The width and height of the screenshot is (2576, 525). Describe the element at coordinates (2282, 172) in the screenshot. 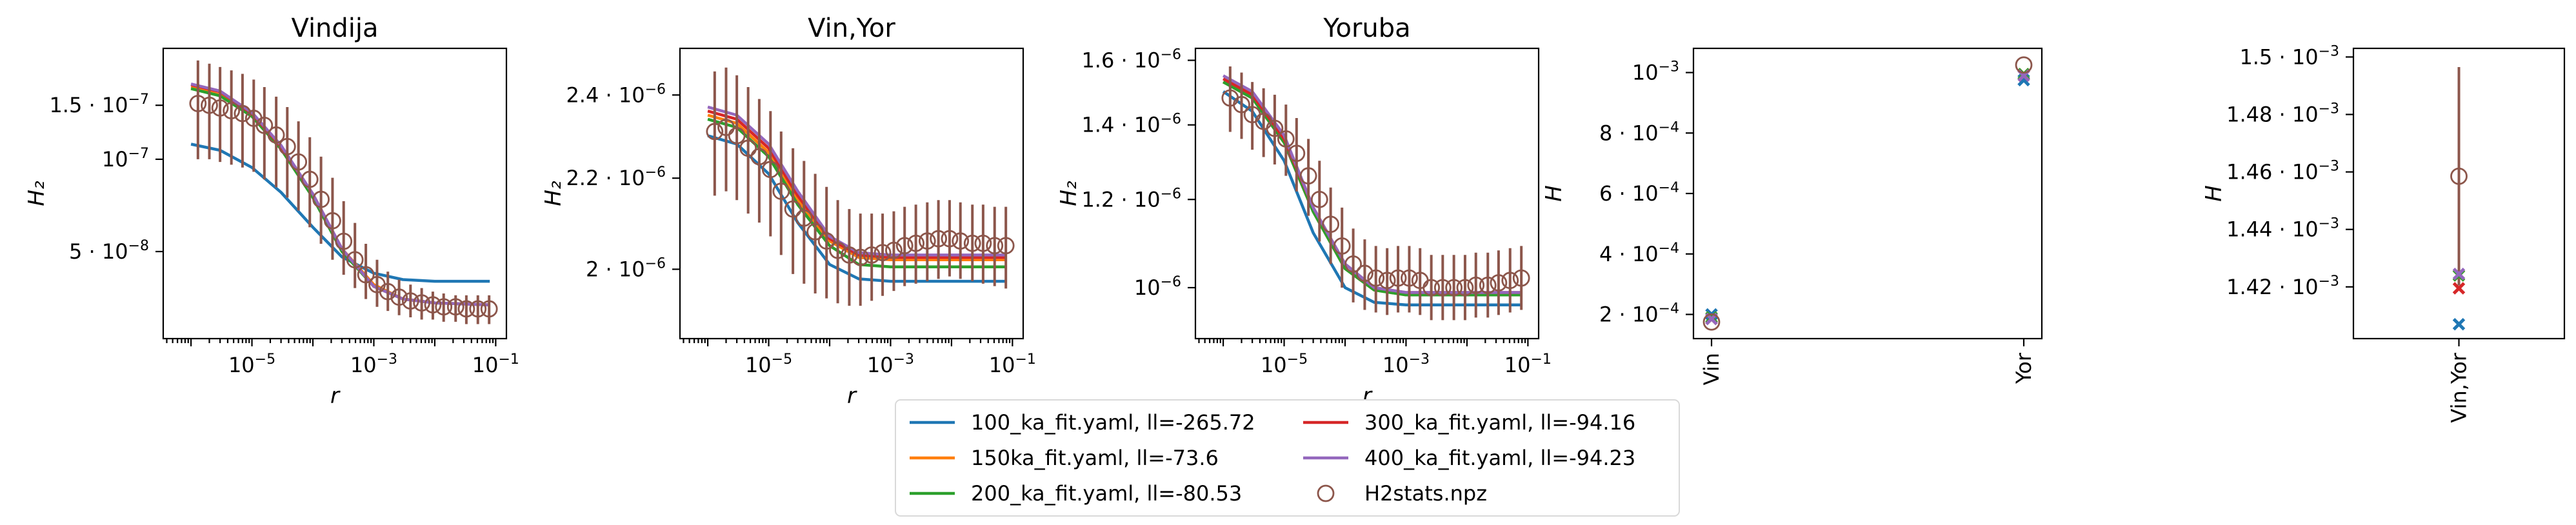

I see `y-tick-label: 1.46 · 10⁻³` at that location.